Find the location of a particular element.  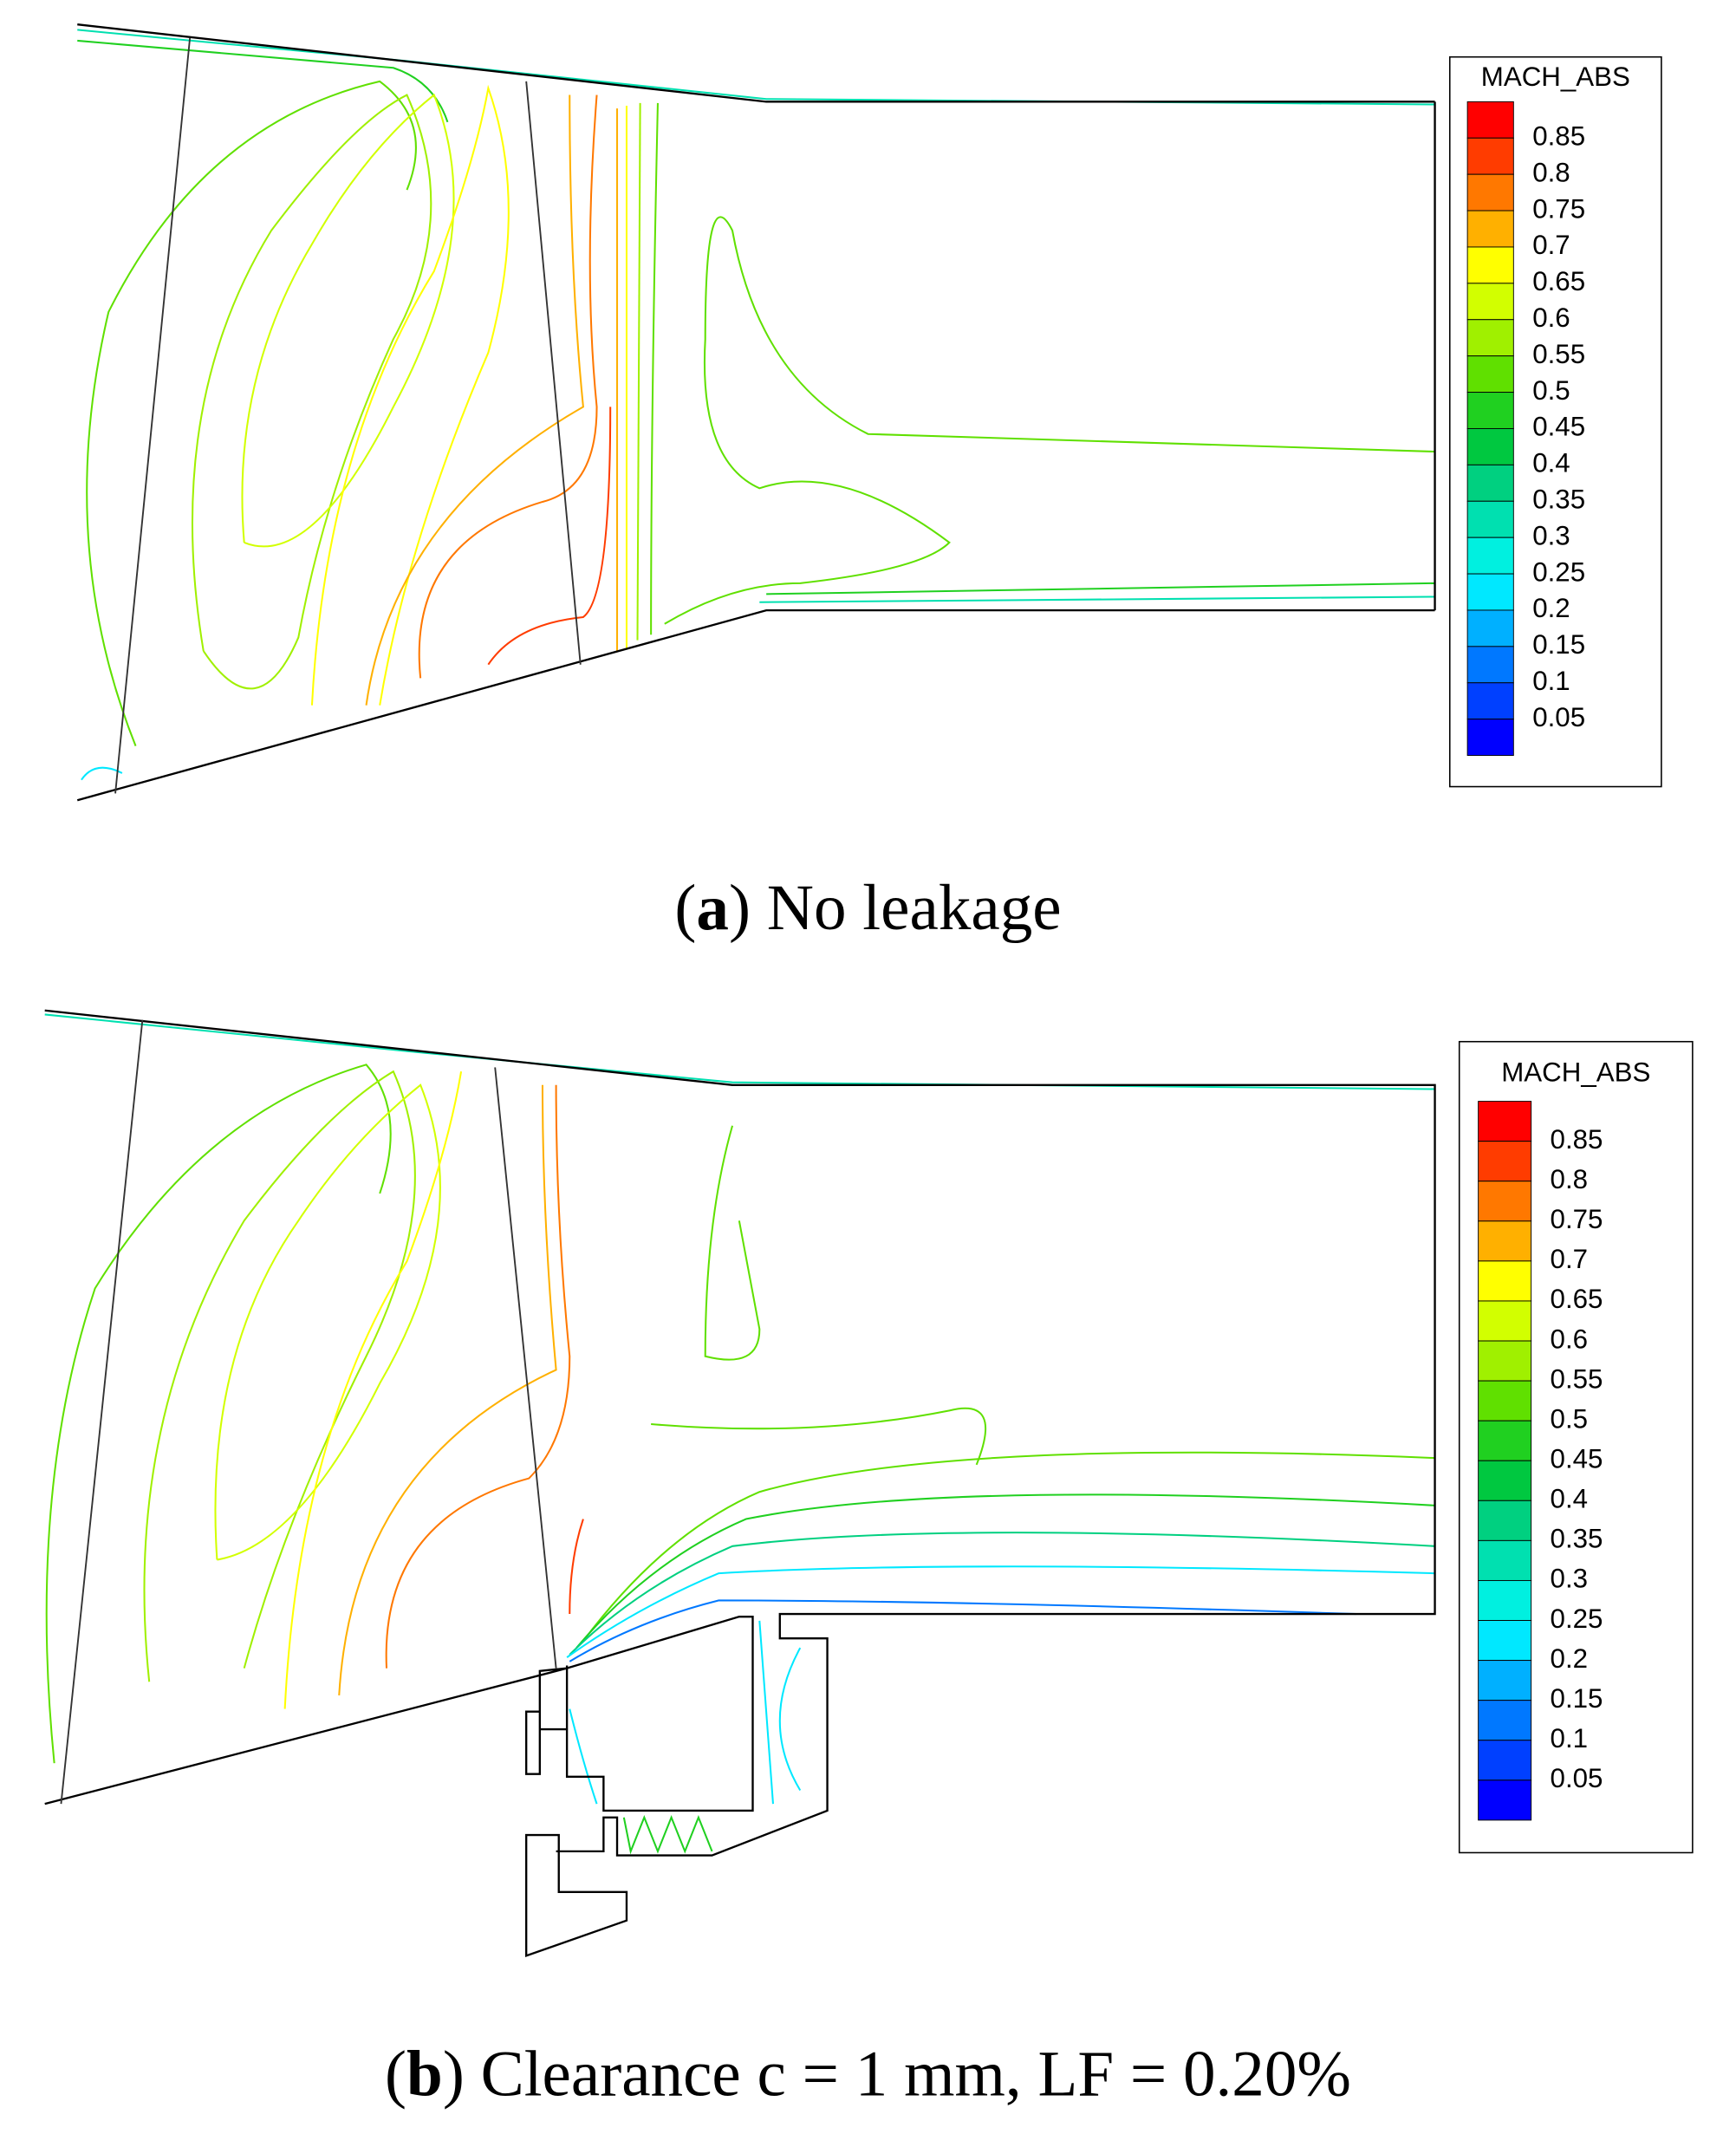

legend-level: 0.65 is located at coordinates (1577, 1299).